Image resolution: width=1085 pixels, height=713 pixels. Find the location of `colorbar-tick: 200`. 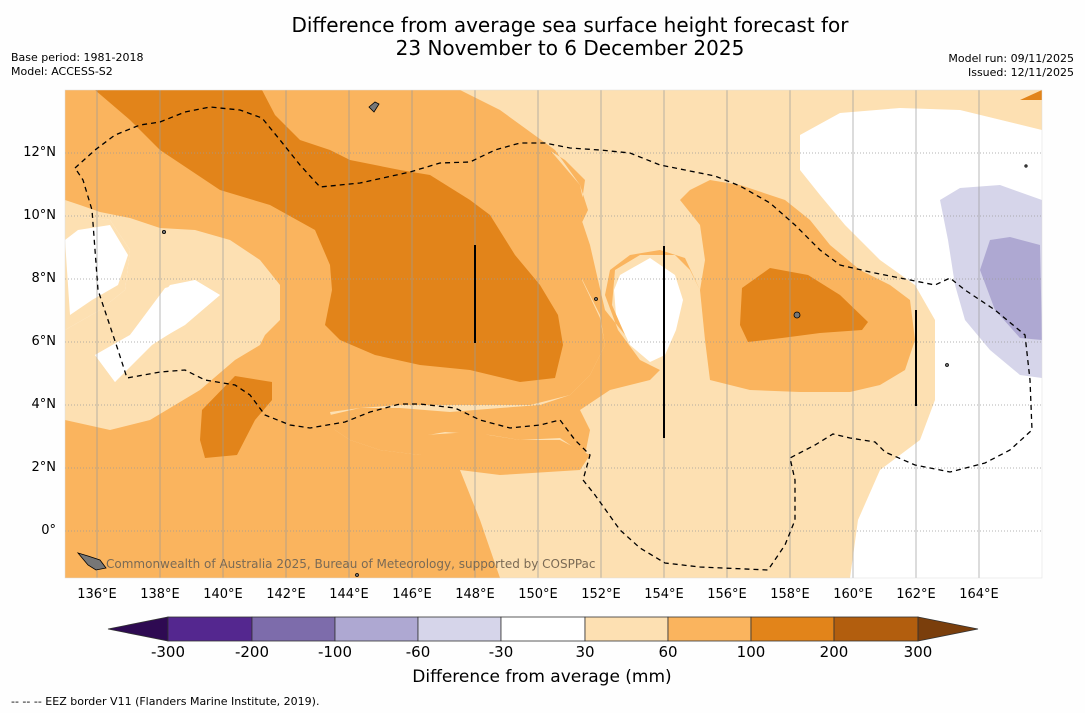

colorbar-tick: 200 is located at coordinates (834, 652).